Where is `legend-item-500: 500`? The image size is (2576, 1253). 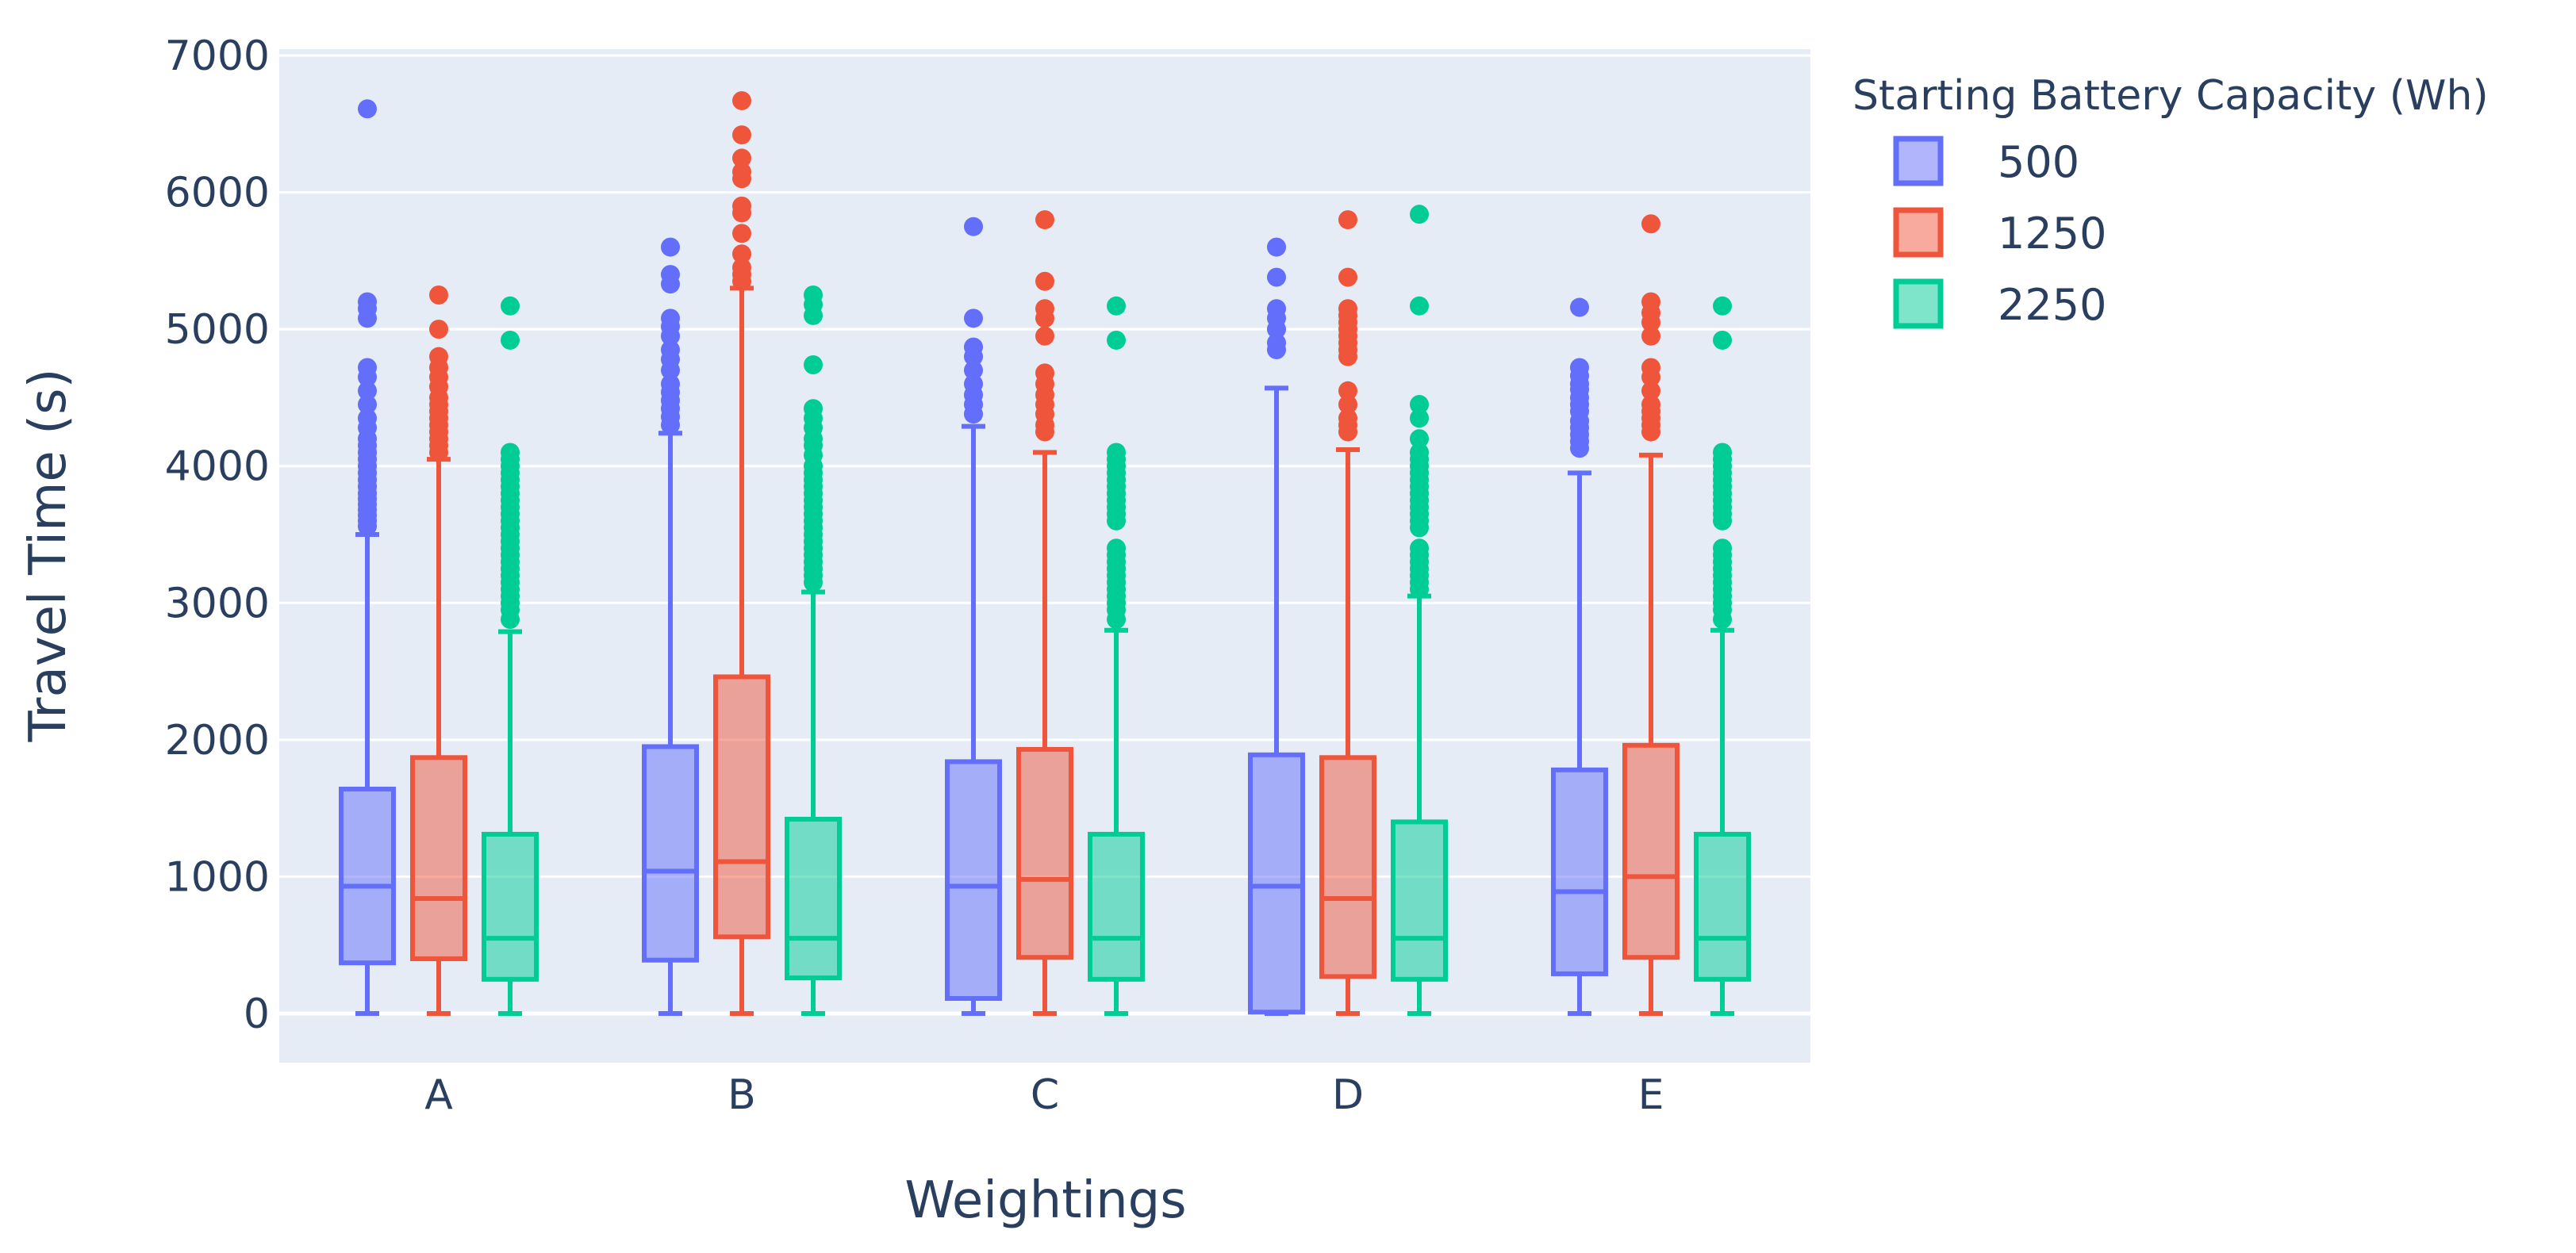 legend-item-500: 500 is located at coordinates (1986, 161).